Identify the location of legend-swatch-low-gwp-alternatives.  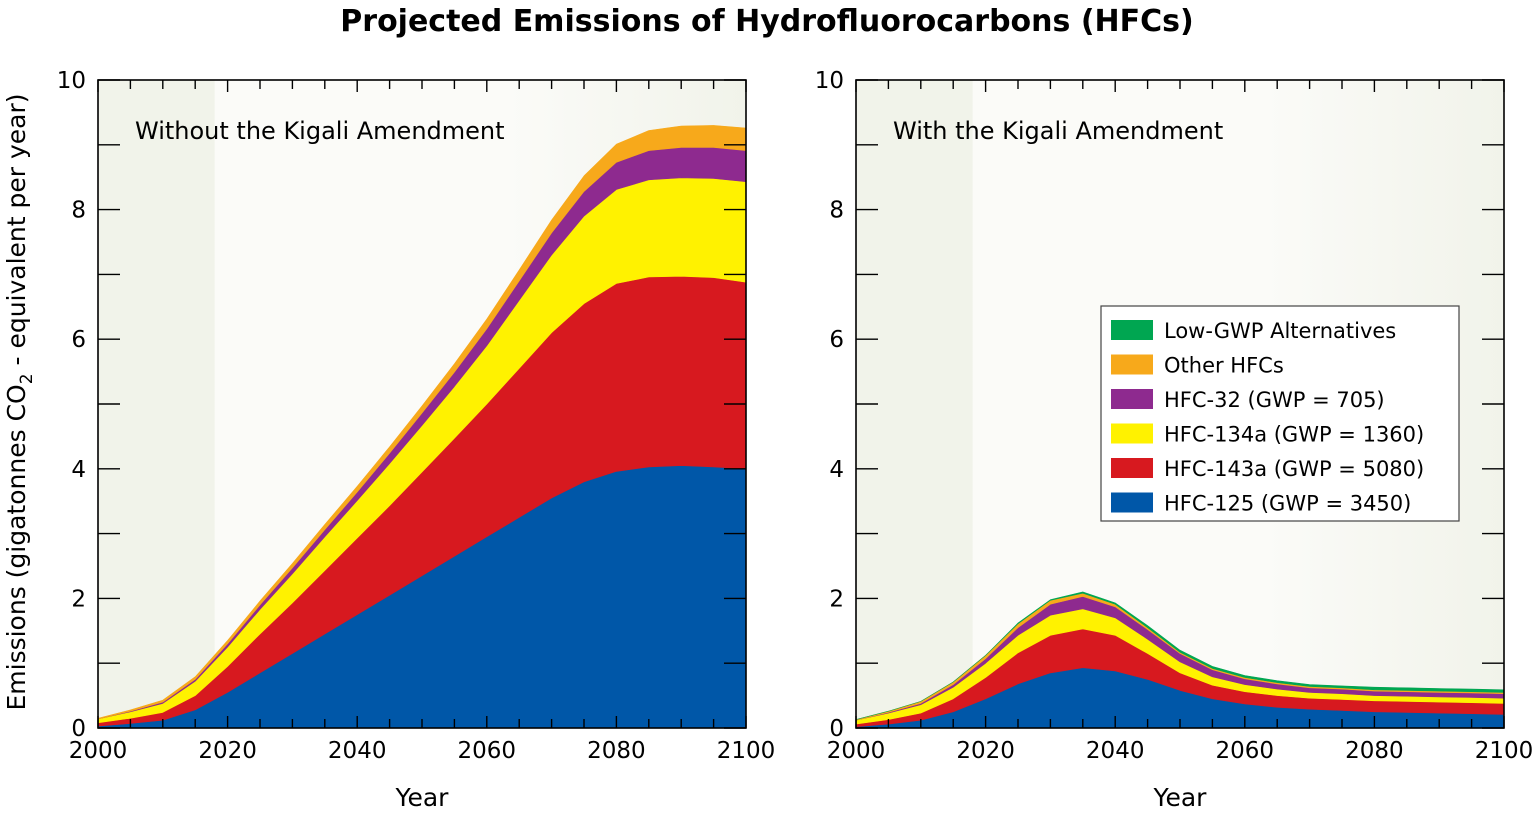
(1132, 330).